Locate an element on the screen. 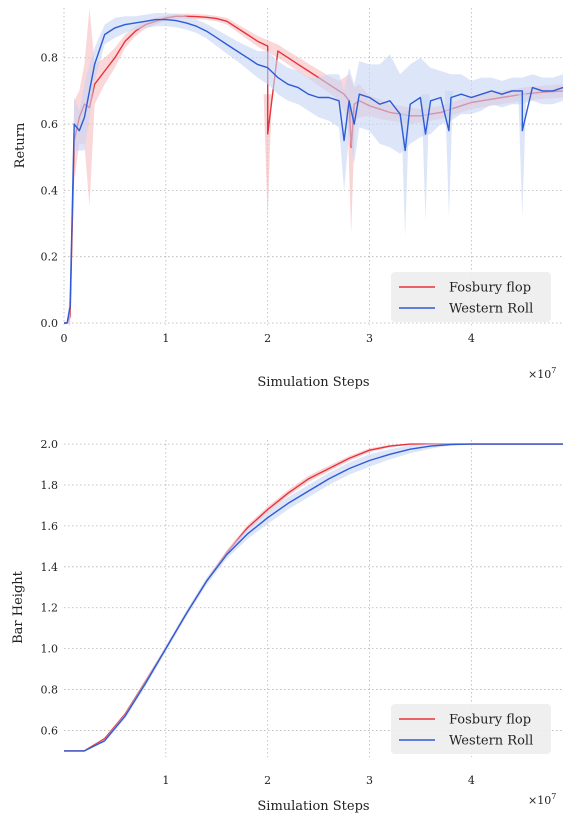  y-tick-label: 0.4 is located at coordinates (50, 190).